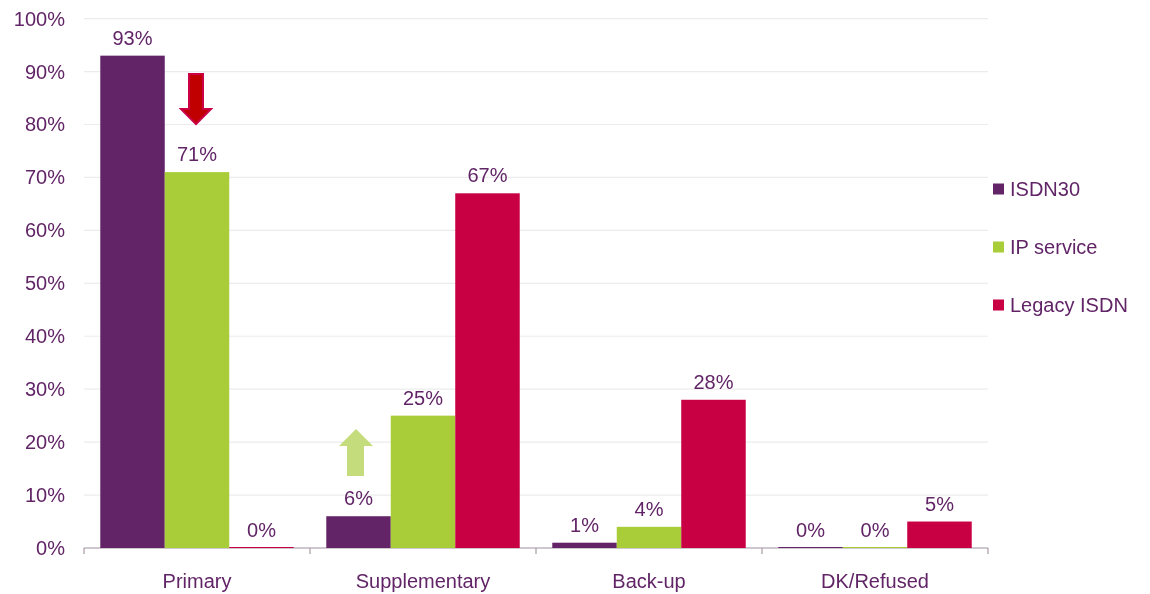 The image size is (1150, 594). I want to click on x-tick-label: DK/Refused, so click(875, 581).